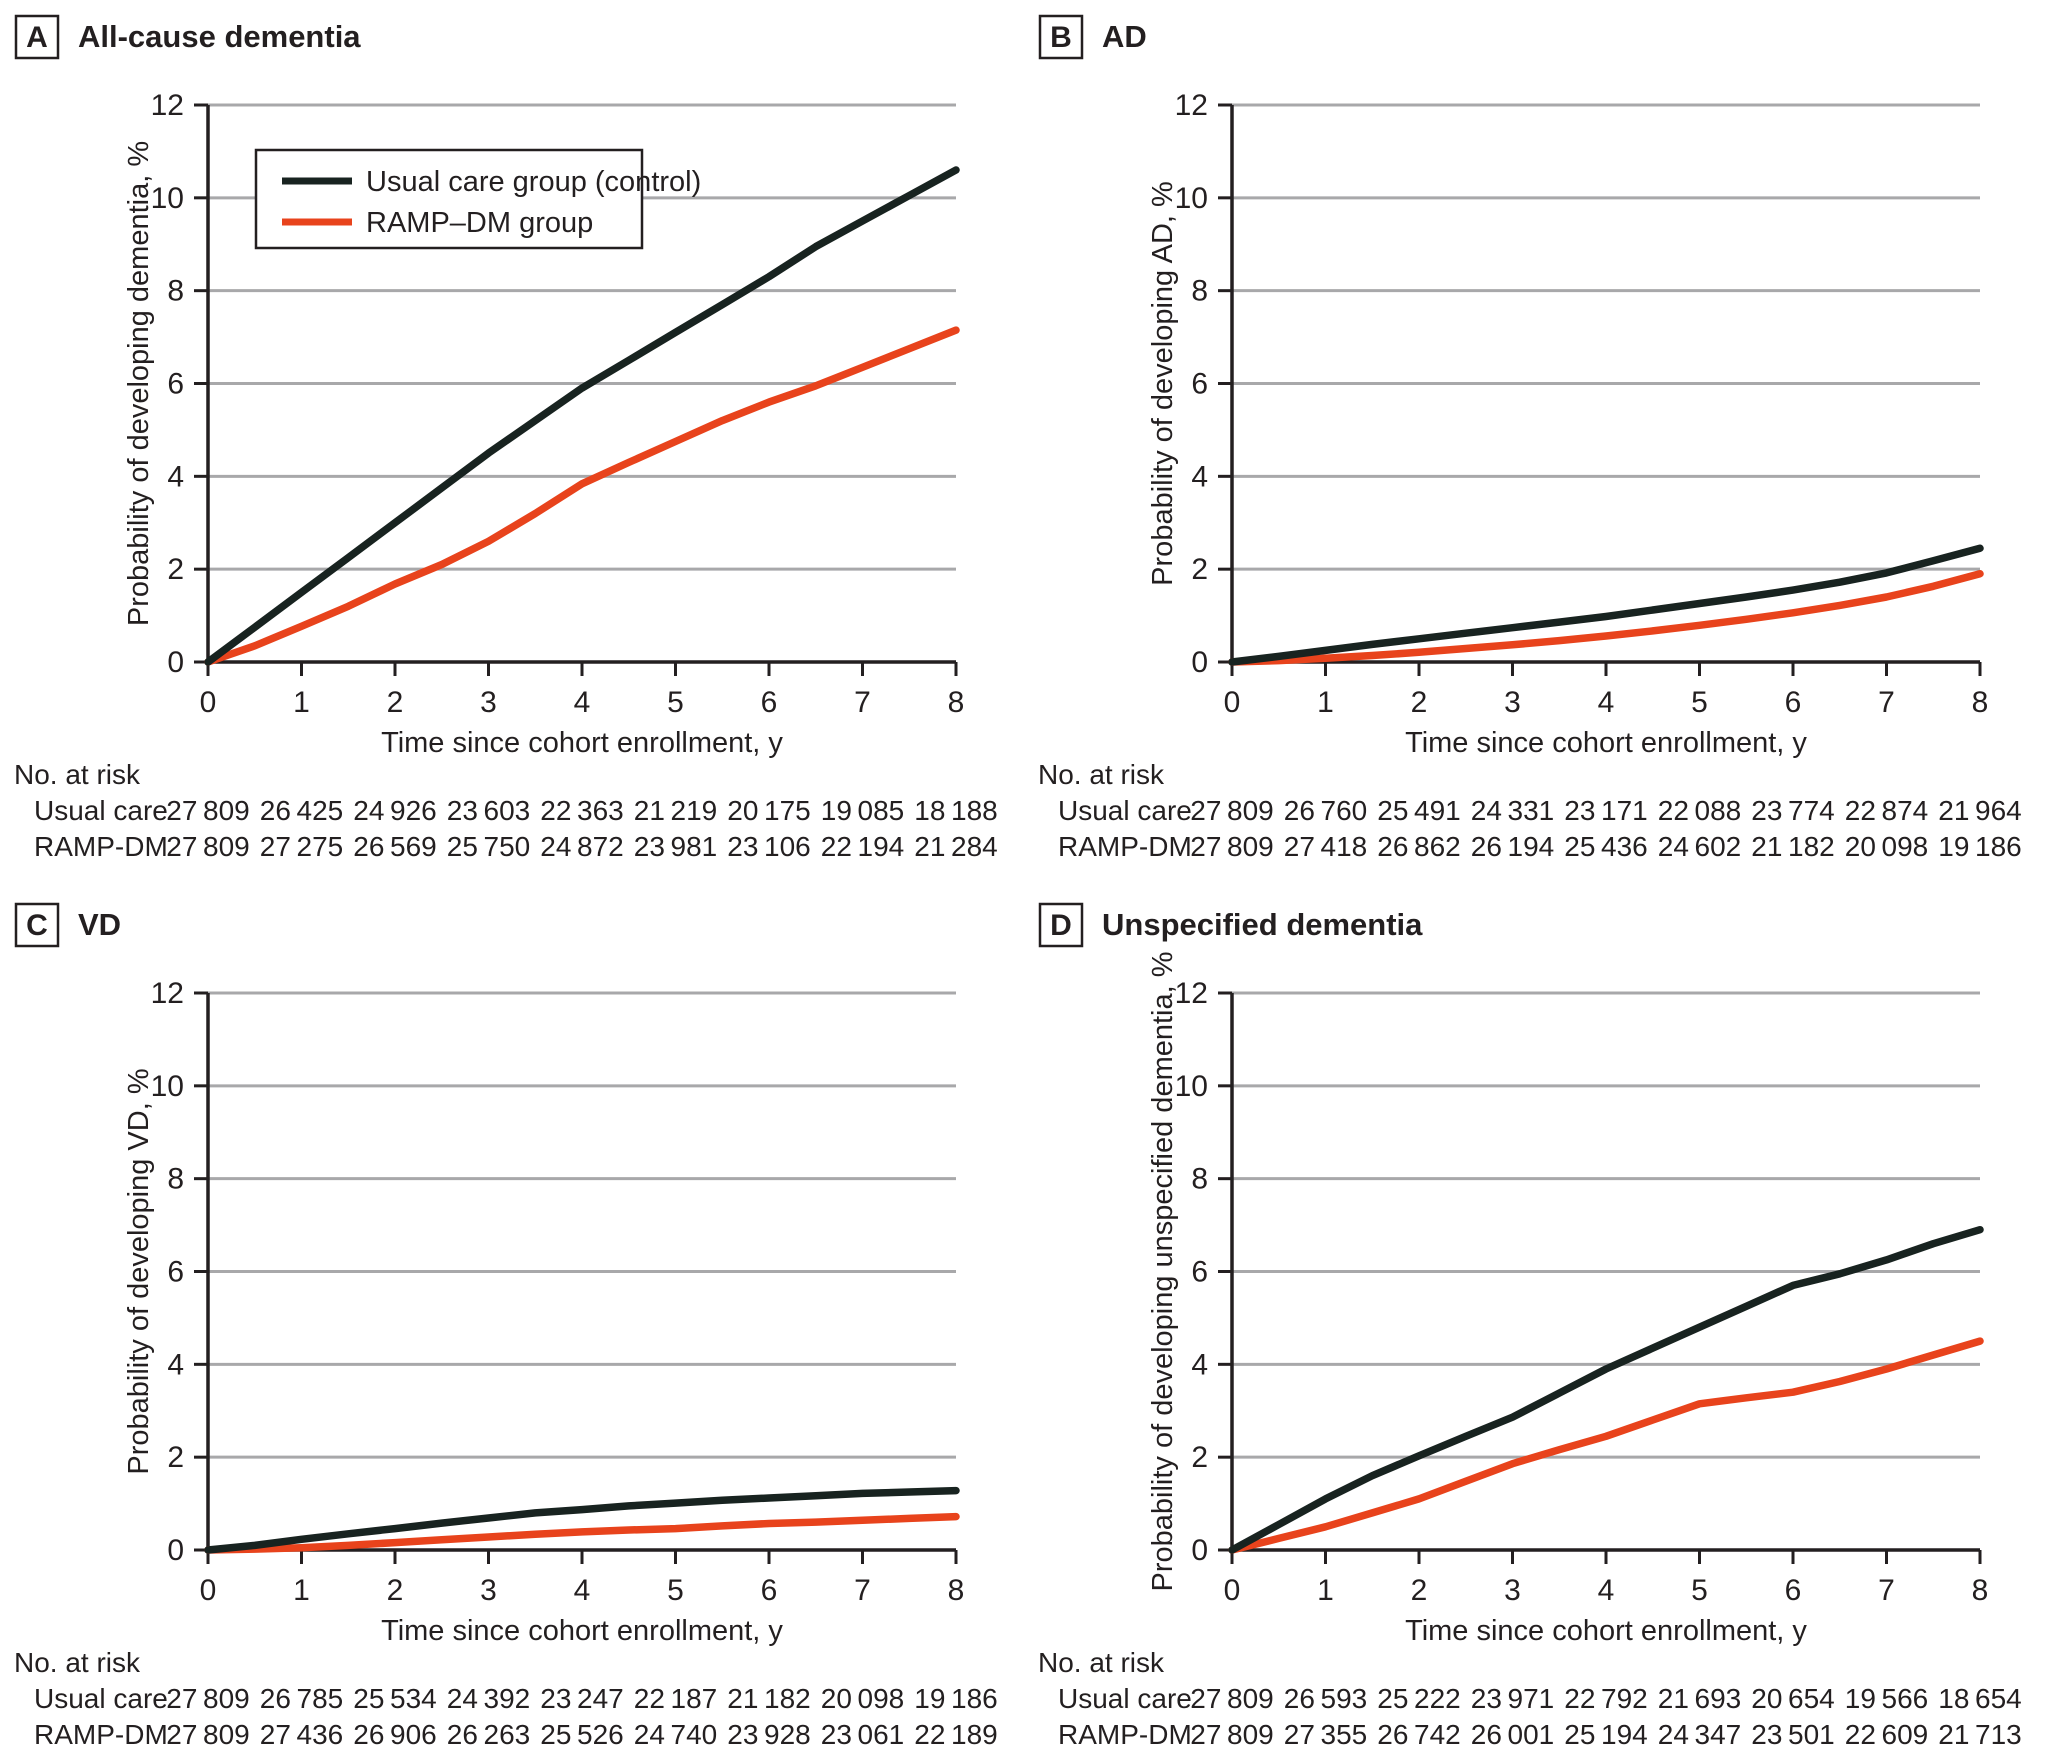  Describe the element at coordinates (1979, 1734) in the screenshot. I see `risk-count: 21 713` at that location.